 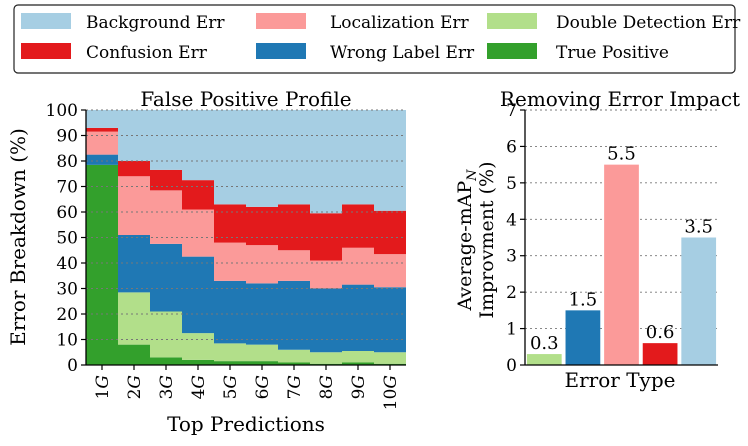 I want to click on error-impact-y-label-line1: Average-mAPN, so click(x=467, y=240).